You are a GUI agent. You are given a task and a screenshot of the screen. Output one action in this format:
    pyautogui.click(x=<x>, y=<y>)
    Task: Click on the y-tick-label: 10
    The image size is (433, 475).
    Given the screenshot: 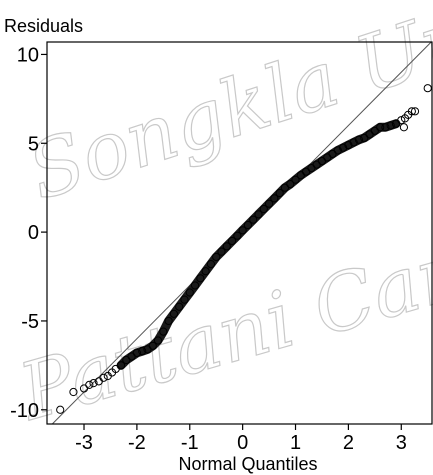 What is the action you would take?
    pyautogui.click(x=28, y=55)
    